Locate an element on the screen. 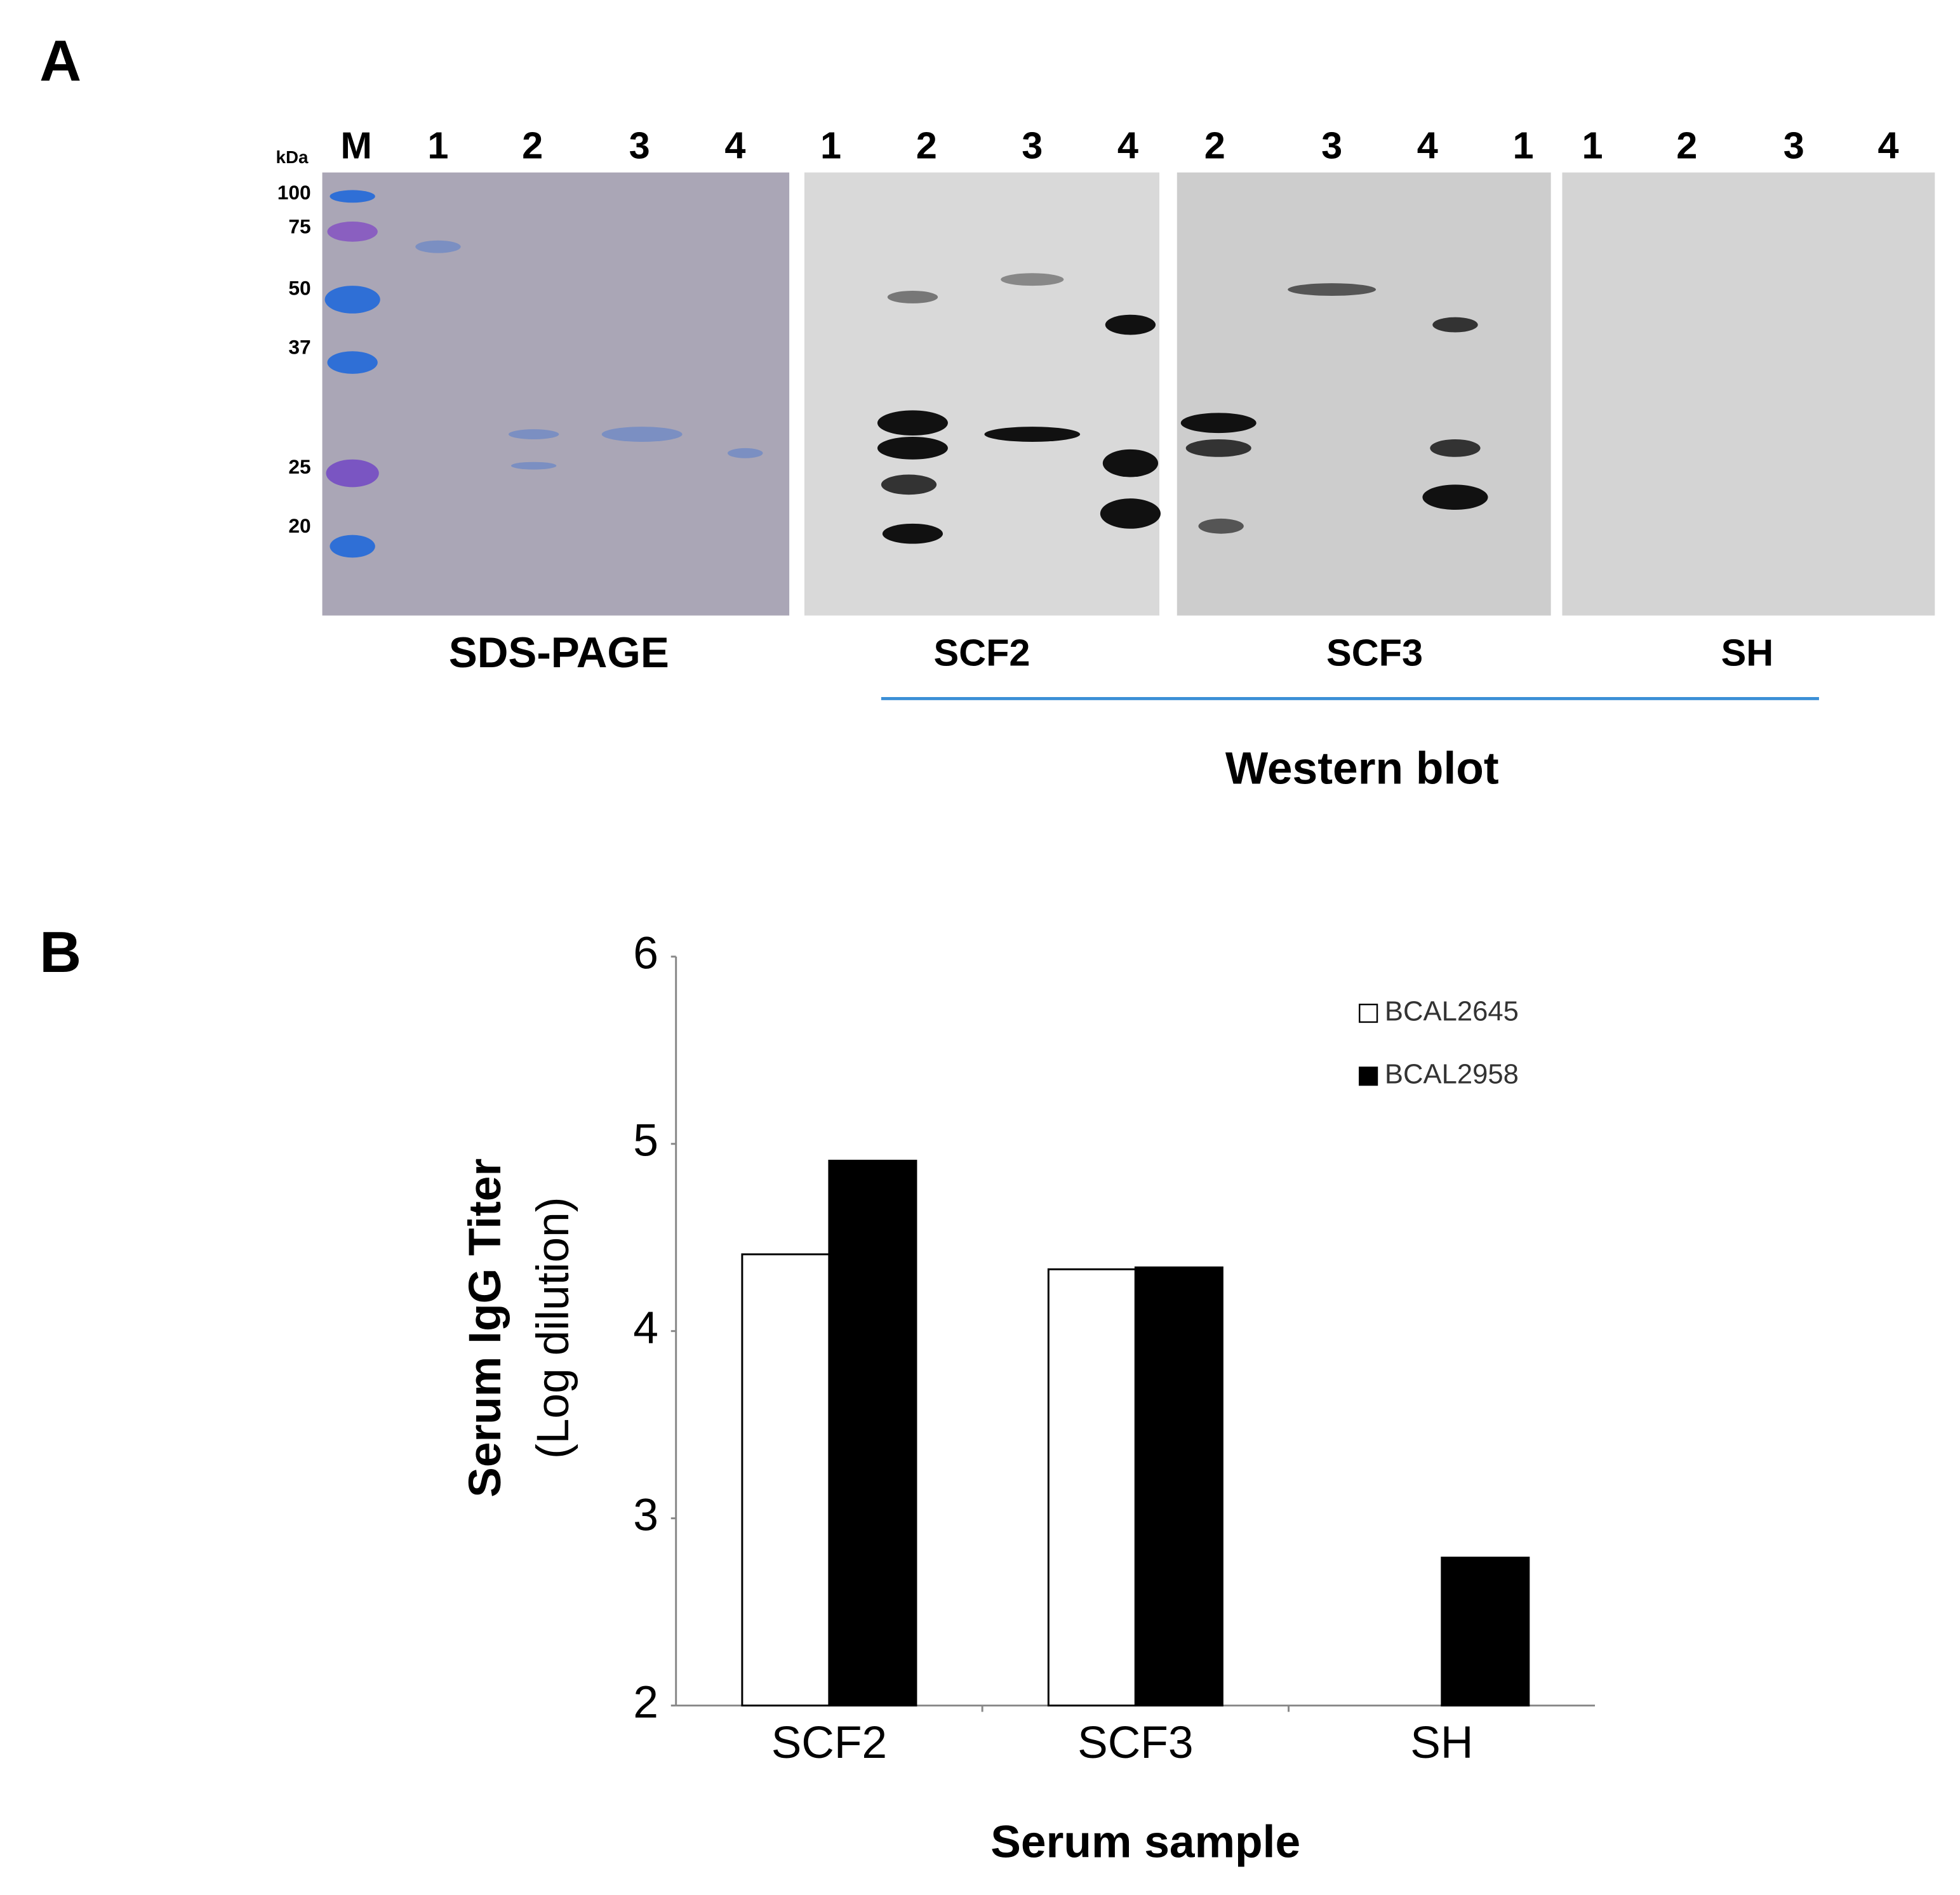 The width and height of the screenshot is (1960, 1895). x-axis-title: Serum sample is located at coordinates (1145, 1841).